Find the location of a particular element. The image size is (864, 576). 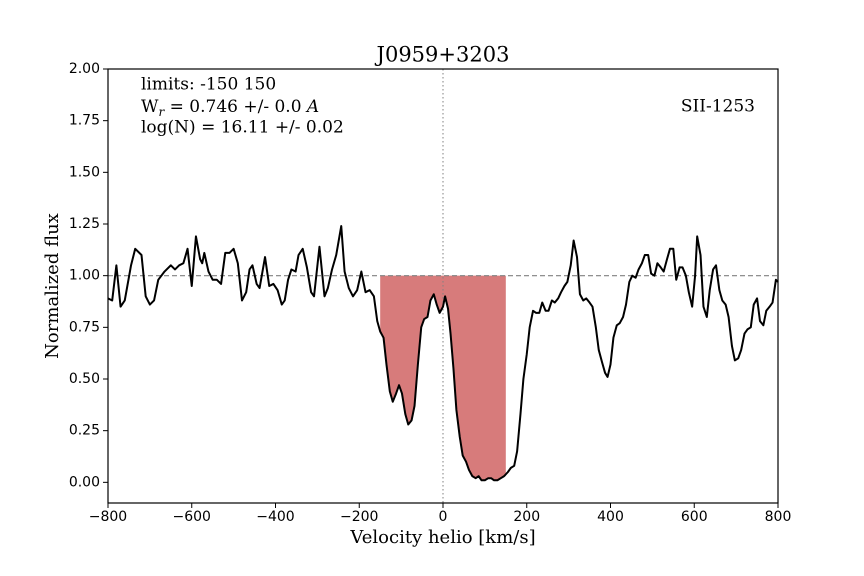

x-tick-label: 0 is located at coordinates (443, 517).